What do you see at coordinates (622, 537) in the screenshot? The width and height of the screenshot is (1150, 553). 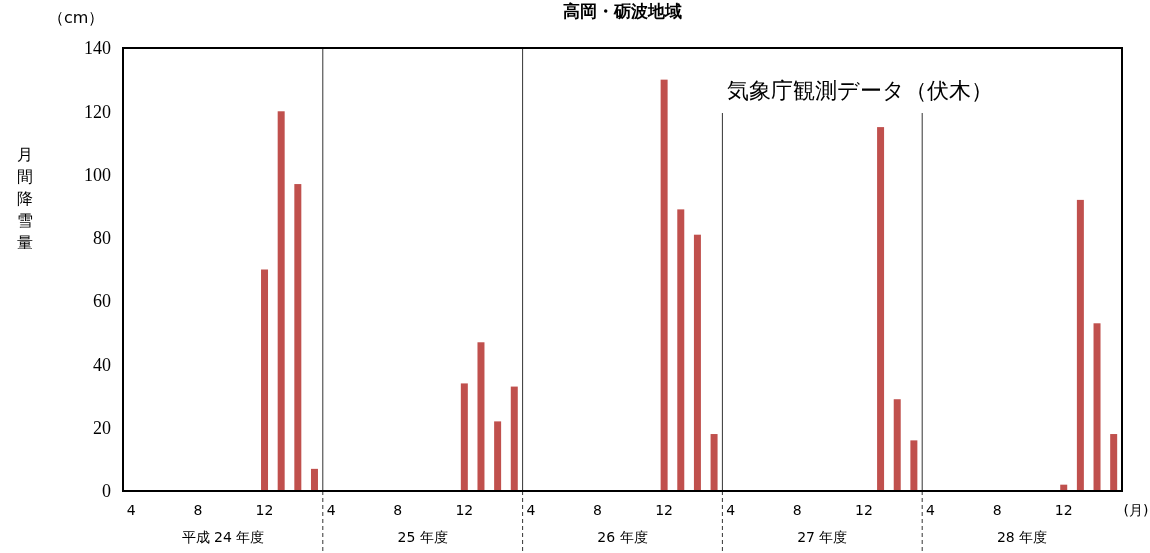 I see `text: 26 年度` at bounding box center [622, 537].